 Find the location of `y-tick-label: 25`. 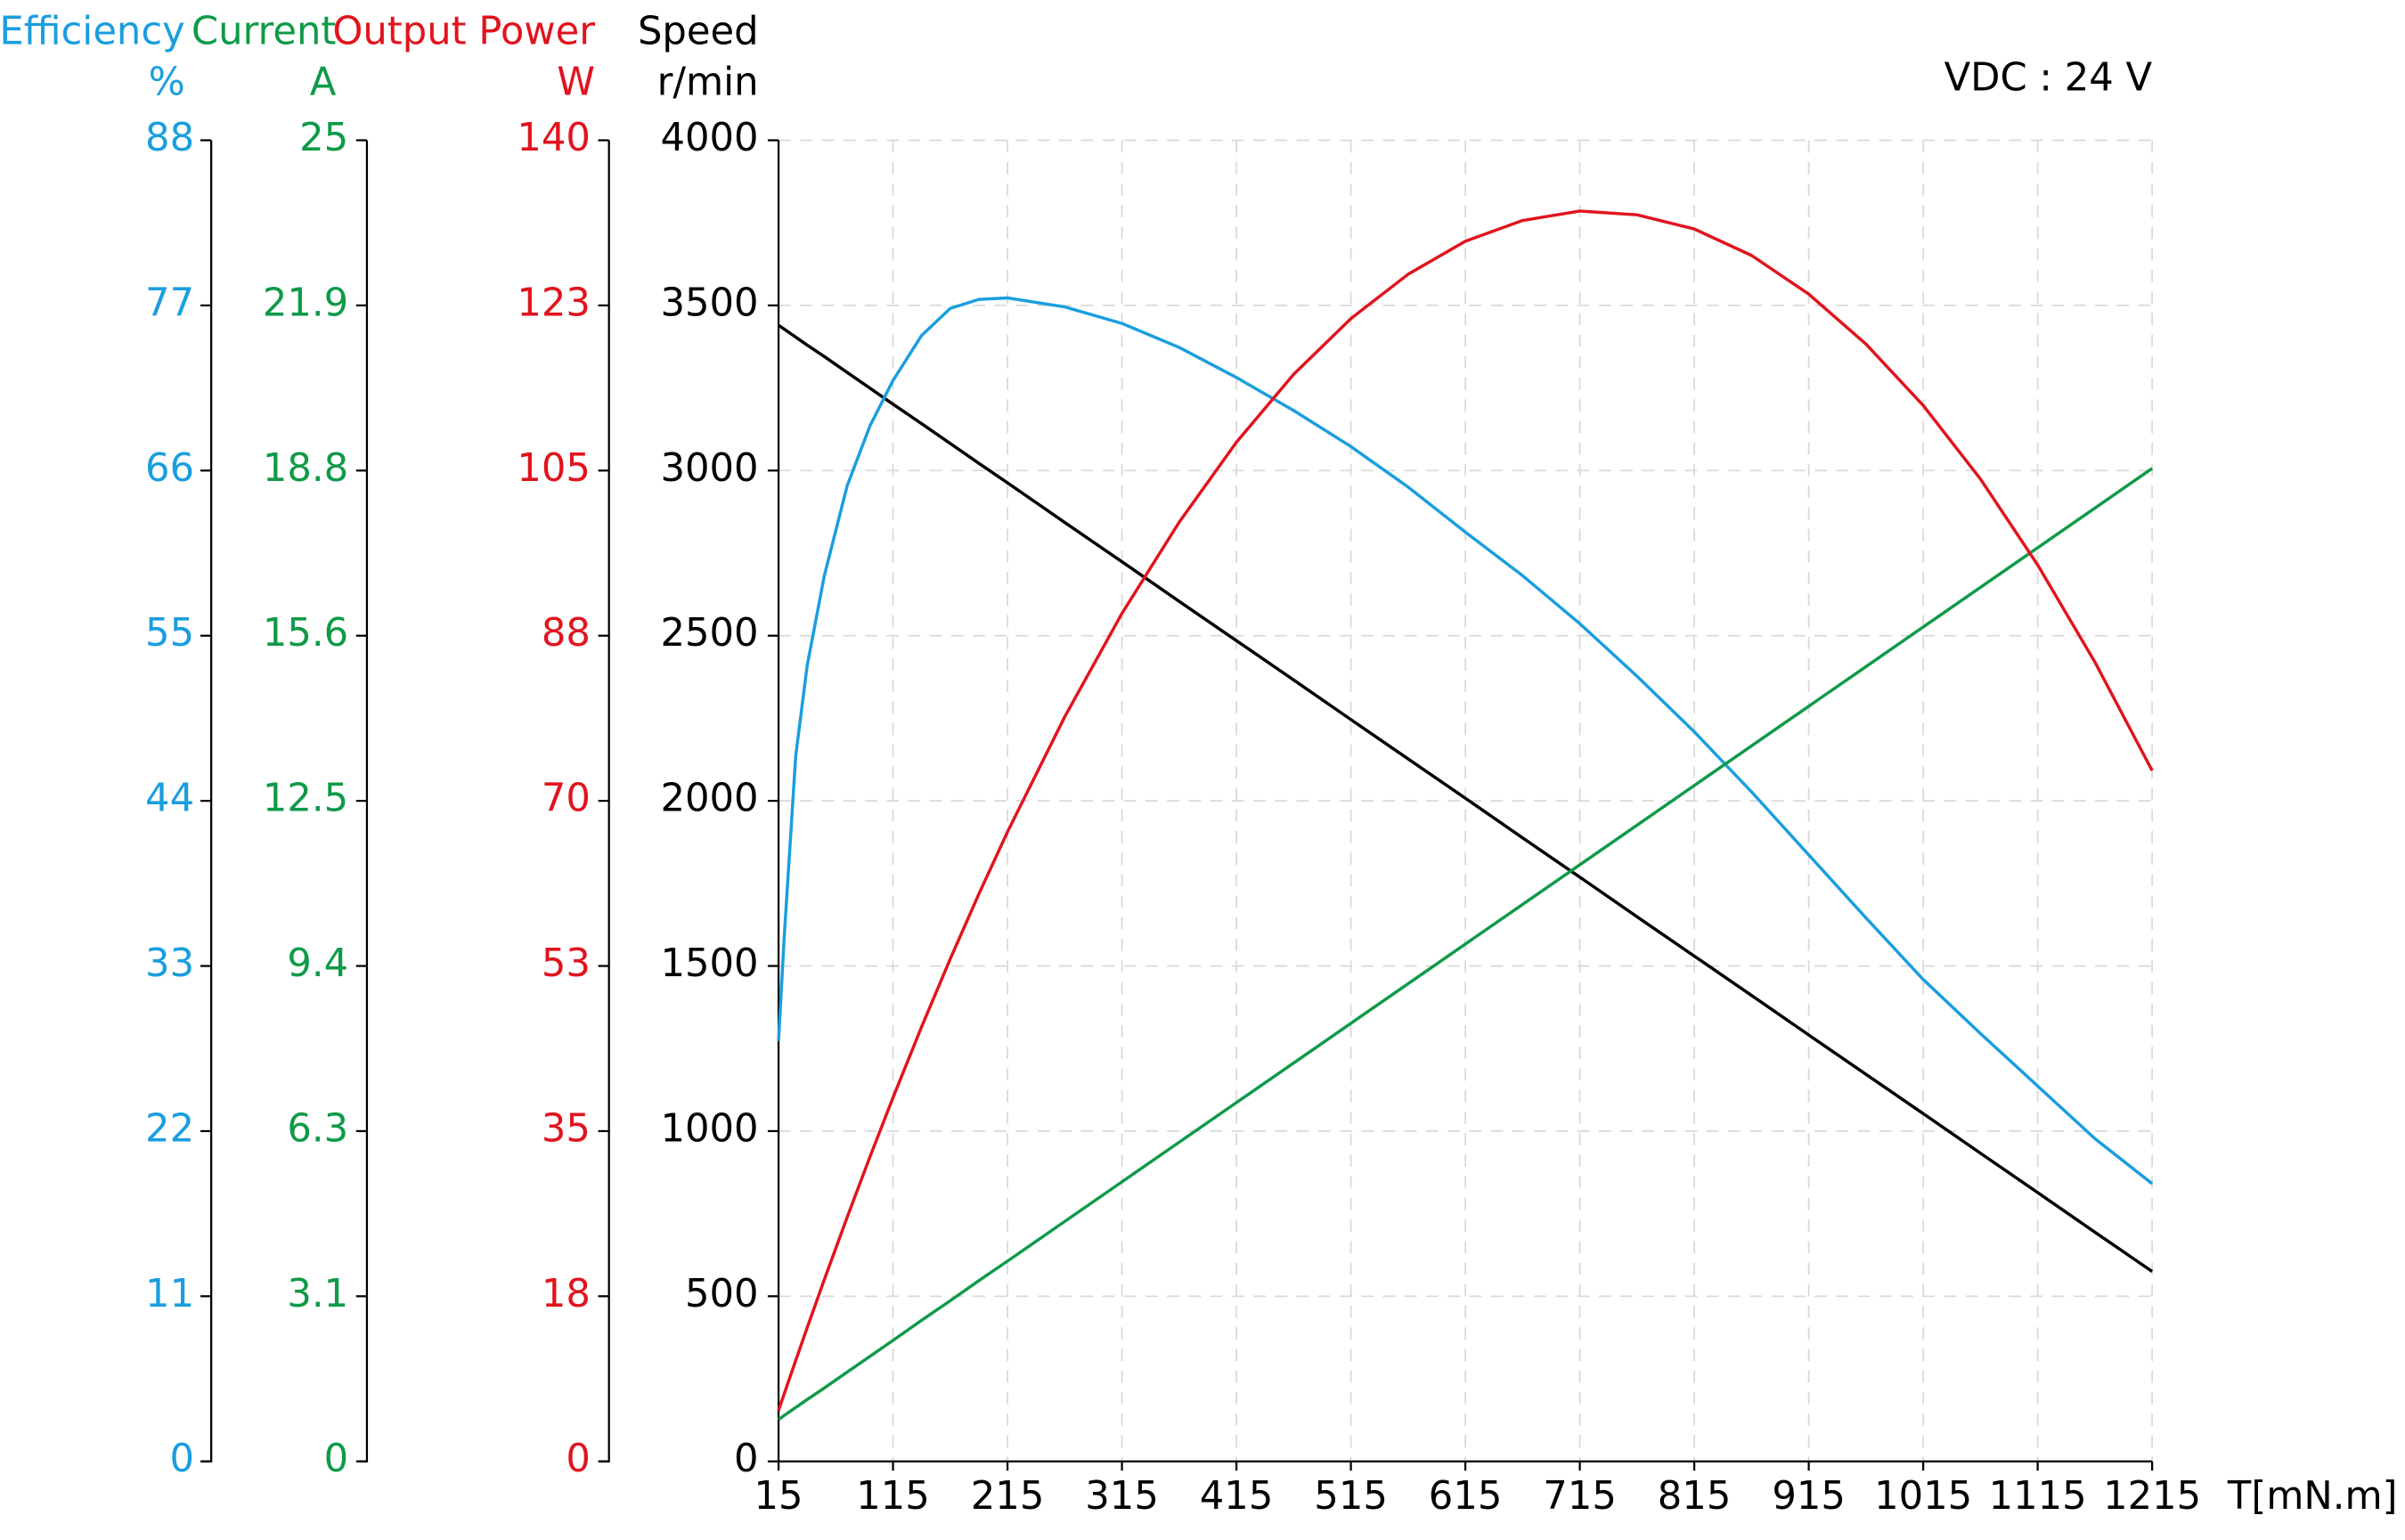

y-tick-label: 25 is located at coordinates (323, 138).